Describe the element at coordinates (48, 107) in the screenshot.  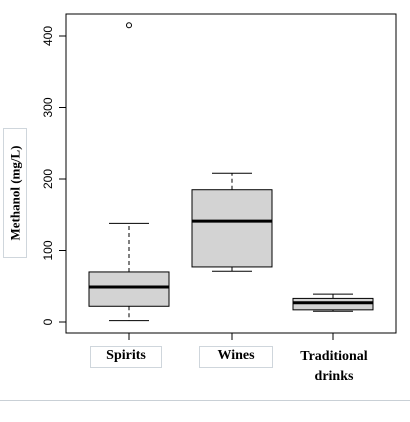
I see `y-tick-label: 300` at that location.